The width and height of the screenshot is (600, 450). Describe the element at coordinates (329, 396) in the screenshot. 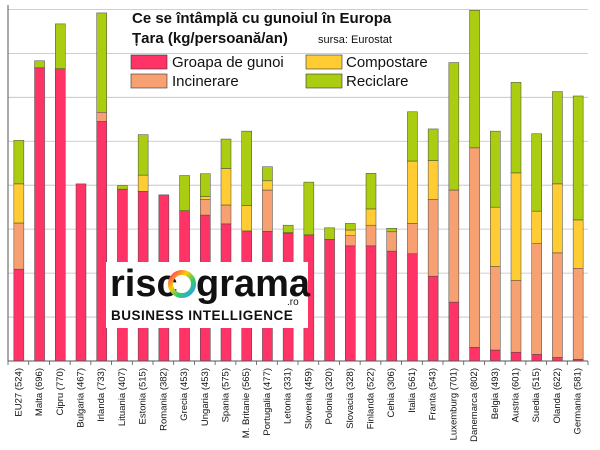

I see `x-tick-label: Polonia (320)` at that location.